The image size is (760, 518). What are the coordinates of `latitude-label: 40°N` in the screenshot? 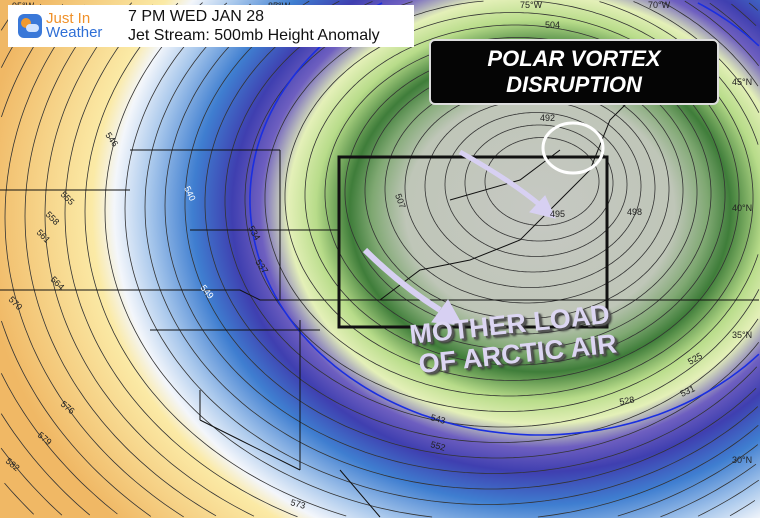 It's located at (742, 208).